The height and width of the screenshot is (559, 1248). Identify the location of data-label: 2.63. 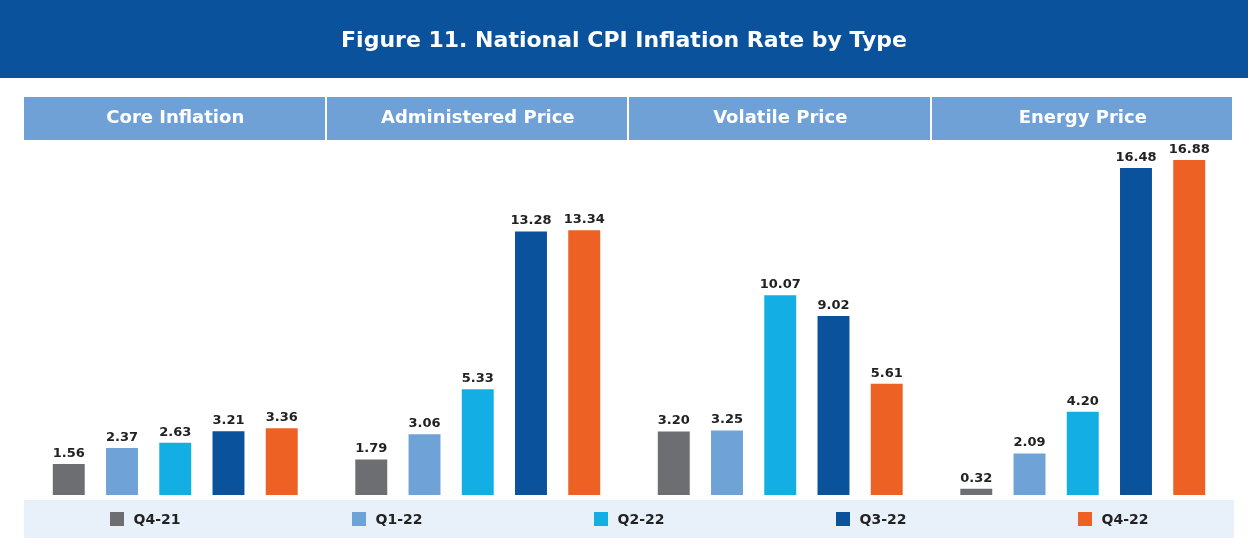
(175, 431).